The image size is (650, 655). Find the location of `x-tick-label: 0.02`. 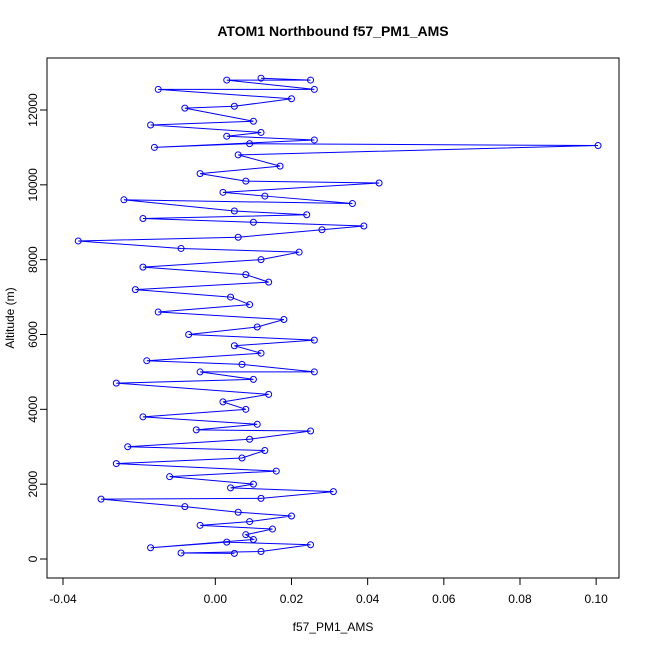

x-tick-label: 0.02 is located at coordinates (292, 599).